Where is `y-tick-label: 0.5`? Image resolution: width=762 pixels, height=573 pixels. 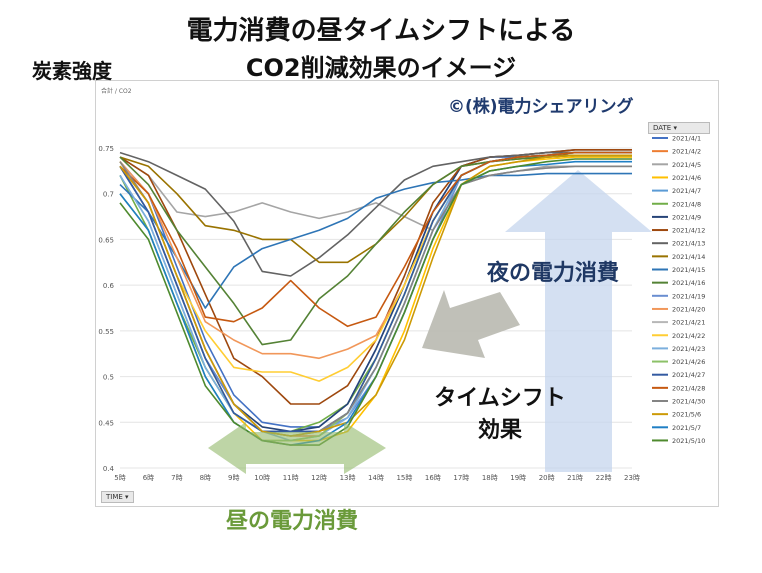
y-tick-label: 0.5 is located at coordinates (108, 378).